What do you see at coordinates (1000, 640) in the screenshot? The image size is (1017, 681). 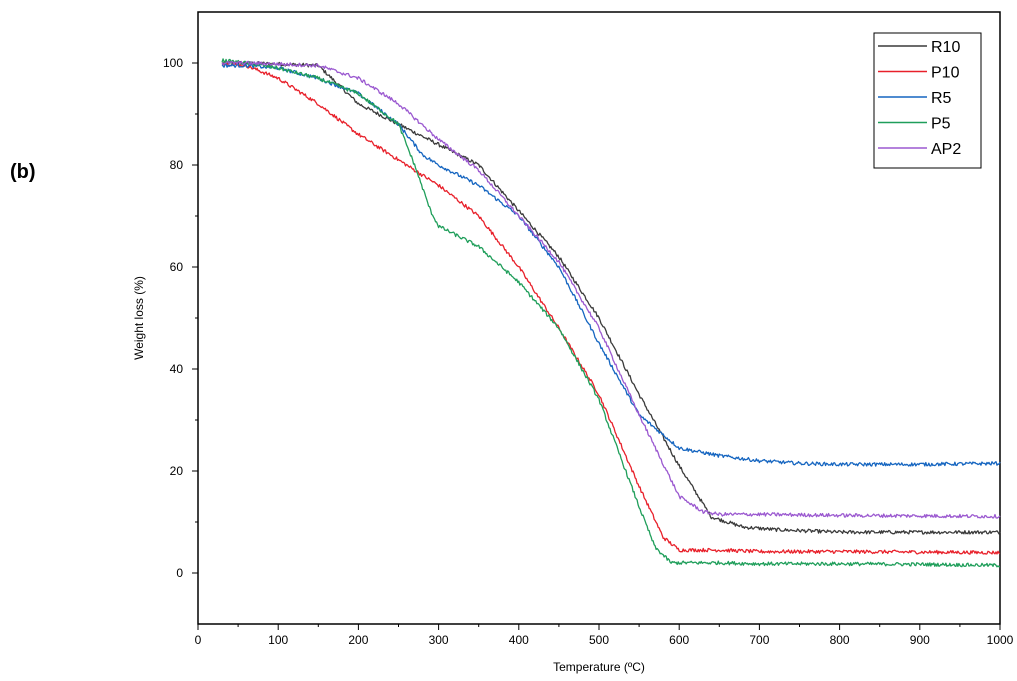 I see `x-tick-label: 1000` at bounding box center [1000, 640].